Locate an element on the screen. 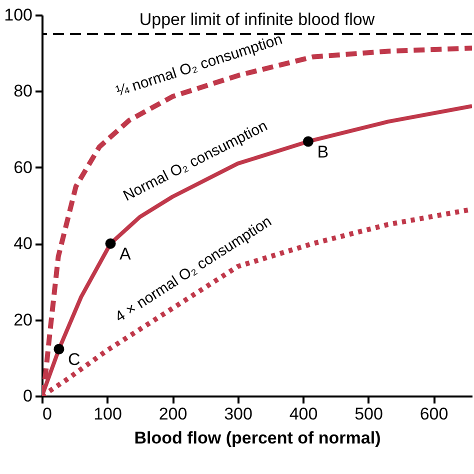 Image resolution: width=474 pixels, height=474 pixels. x-tick-label: 500 is located at coordinates (368, 414).